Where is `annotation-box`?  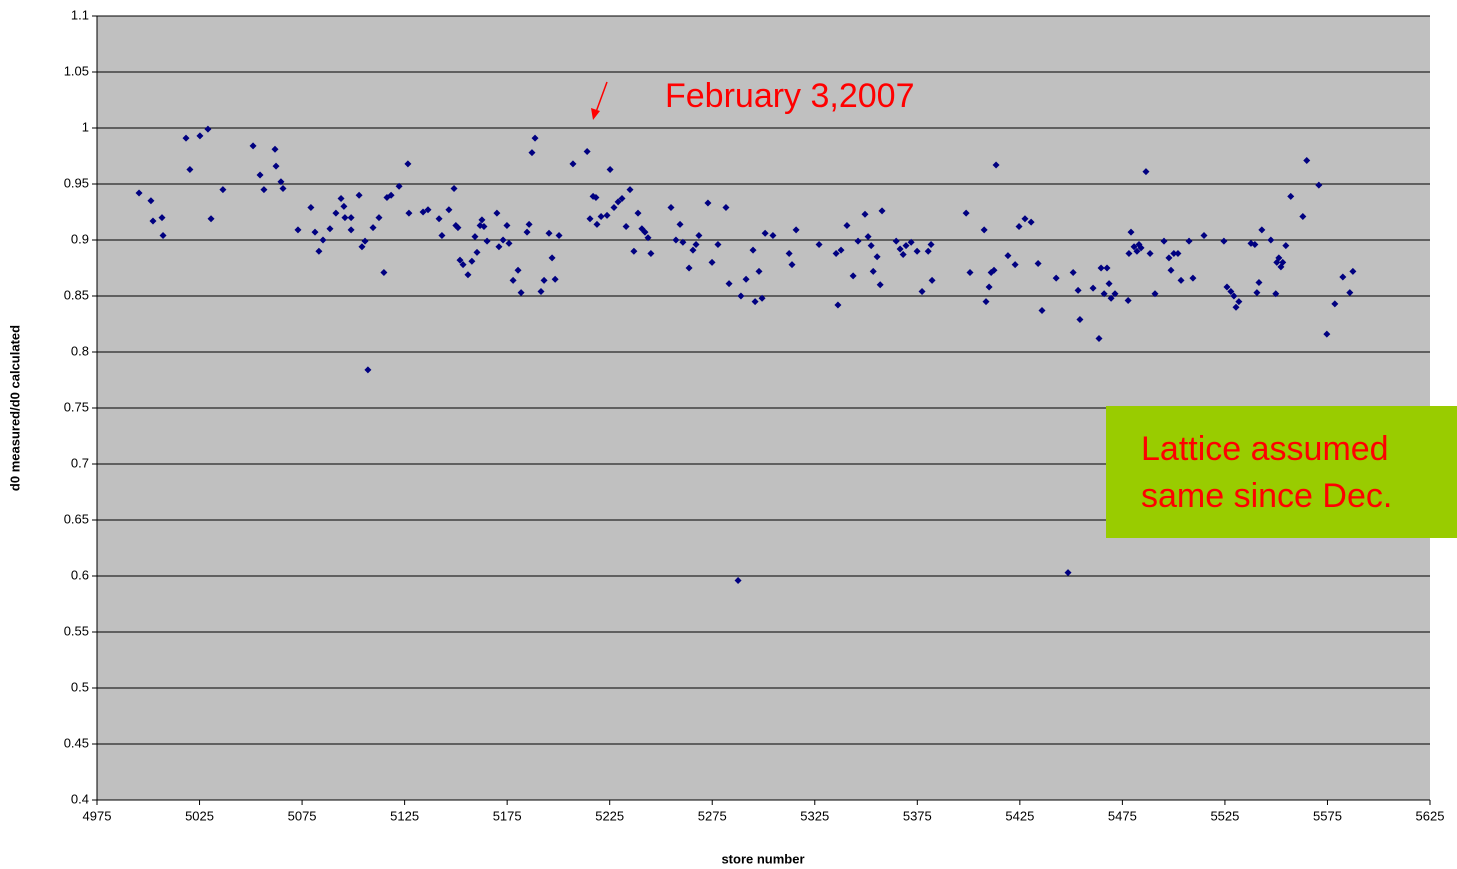
annotation-box is located at coordinates (1281, 472).